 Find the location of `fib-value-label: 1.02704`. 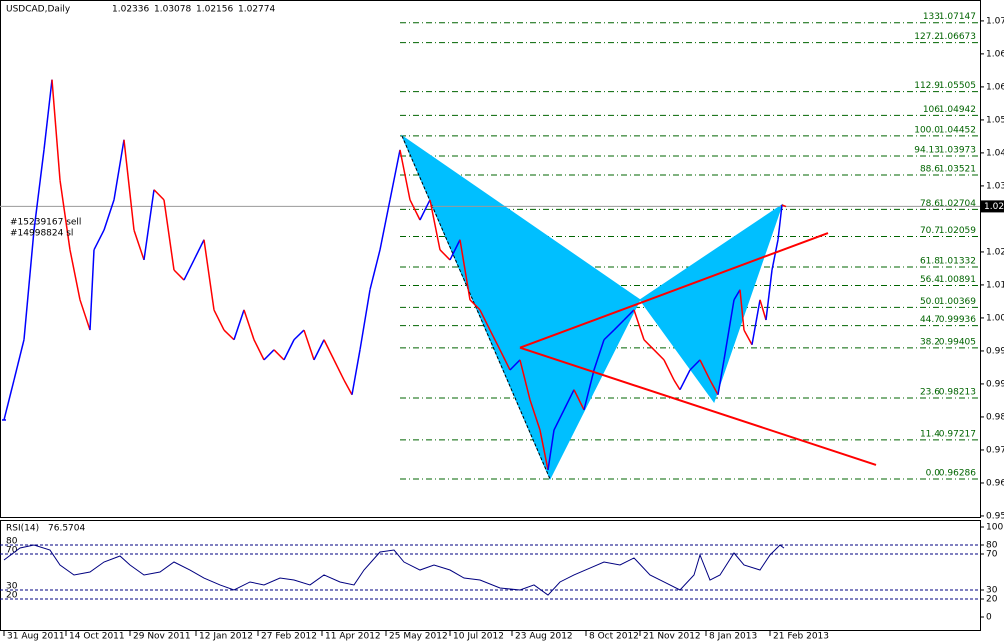

fib-value-label: 1.02704 is located at coordinates (957, 204).